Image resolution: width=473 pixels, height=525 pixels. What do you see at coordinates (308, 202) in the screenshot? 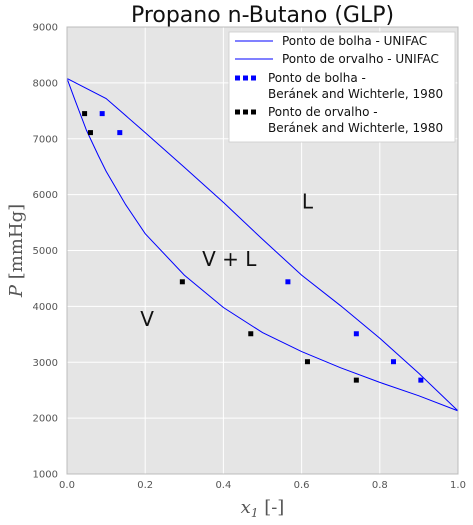
I see `region-label: L` at bounding box center [308, 202].